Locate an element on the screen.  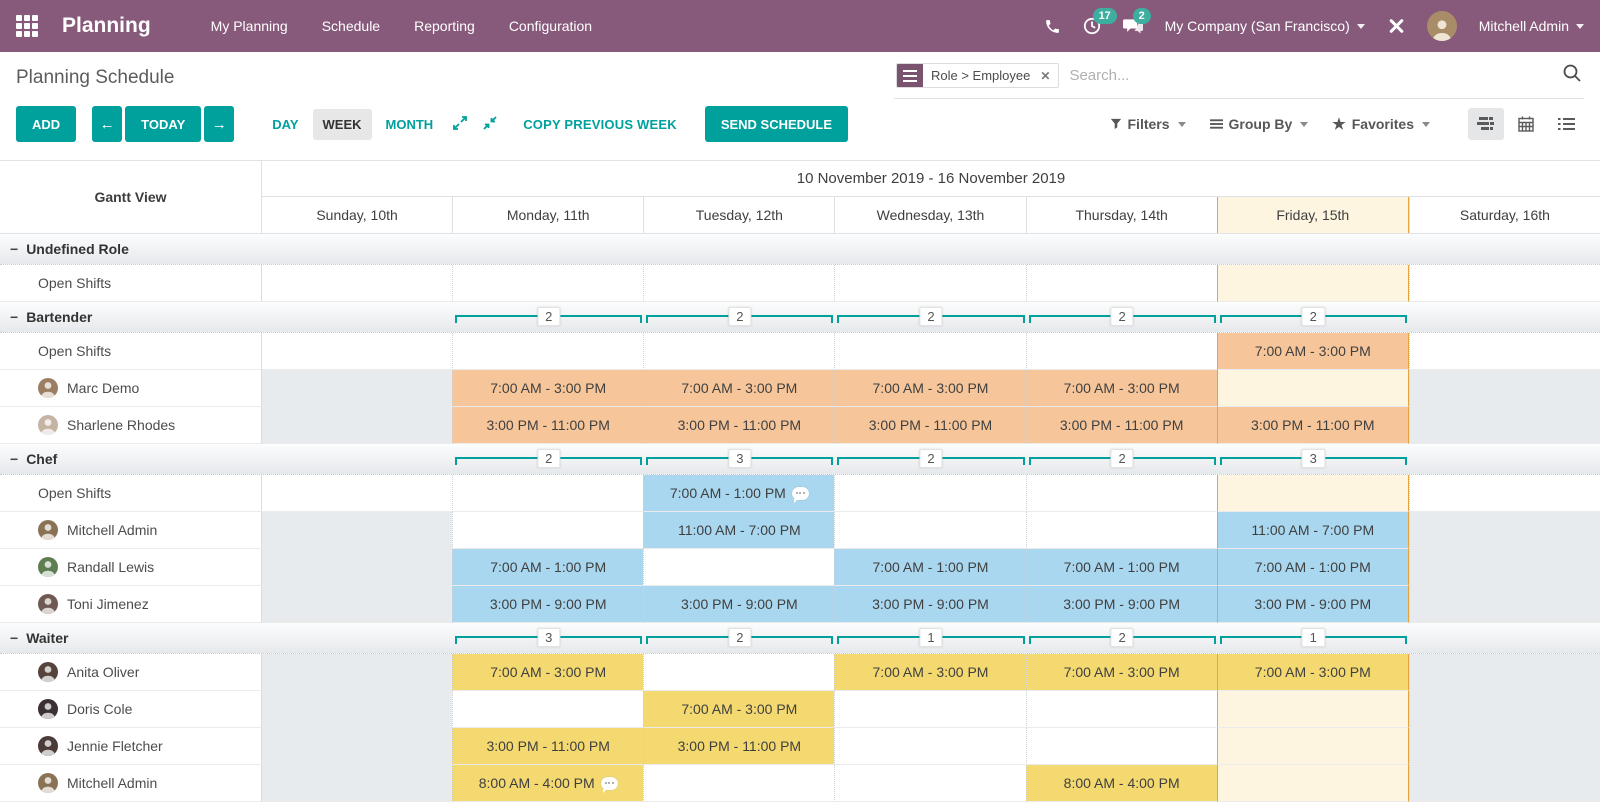
gantt-view-button is located at coordinates (1486, 124).